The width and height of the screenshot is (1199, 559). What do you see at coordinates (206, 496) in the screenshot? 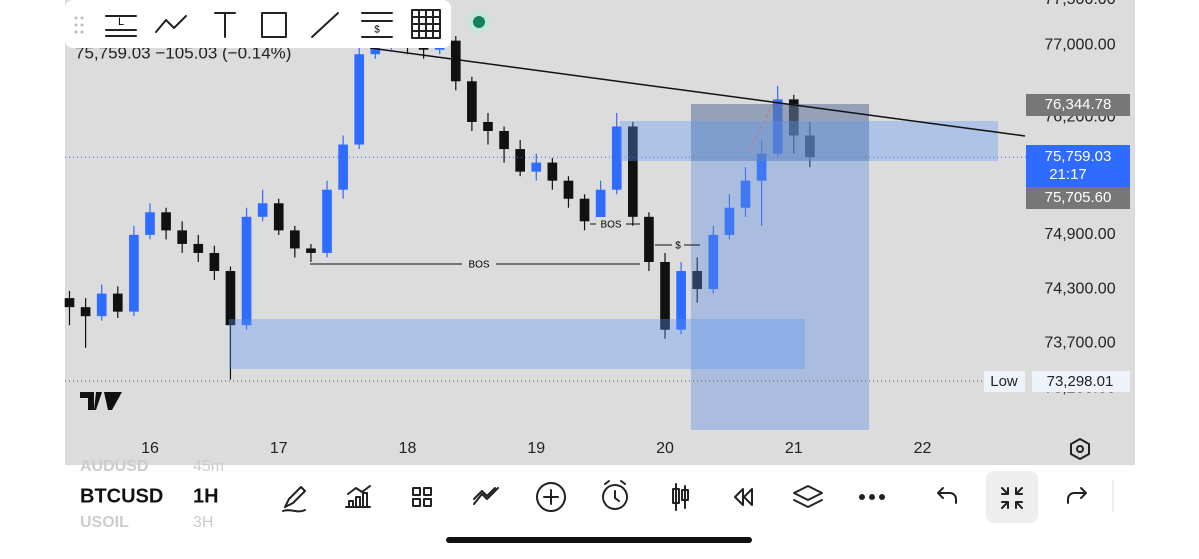
I see `interval: 1H` at bounding box center [206, 496].